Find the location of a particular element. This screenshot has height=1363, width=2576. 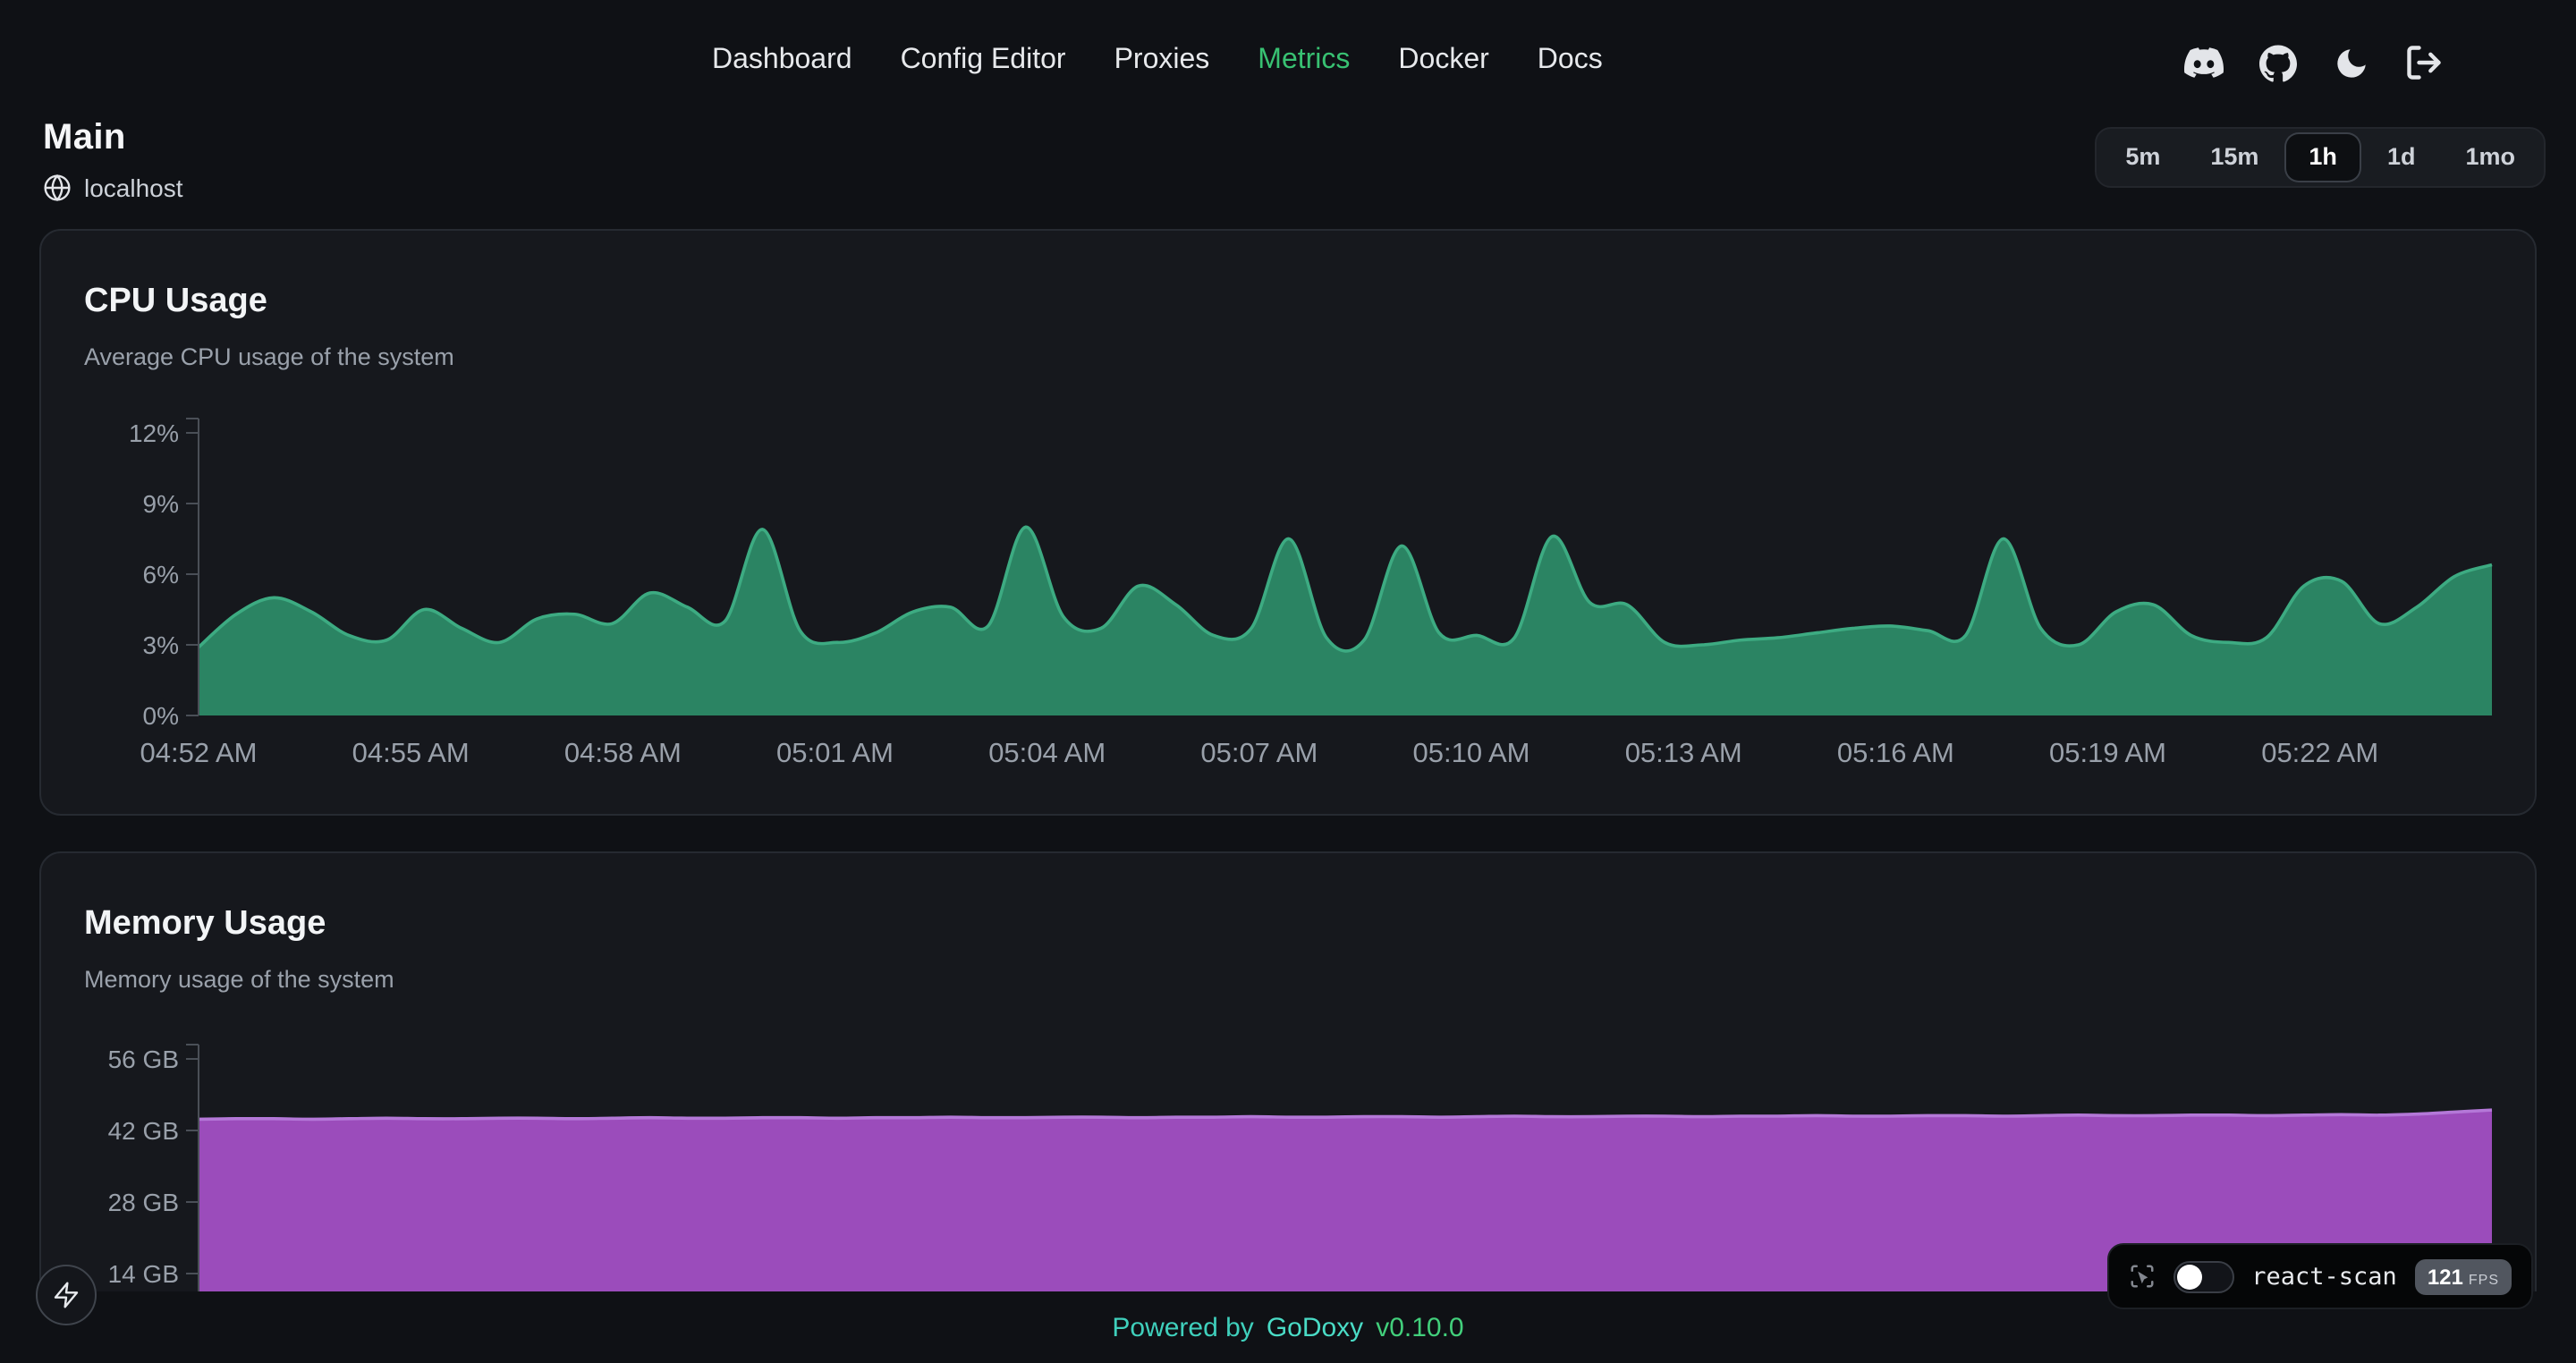

svg-text: 05:07 AM is located at coordinates (1259, 753).